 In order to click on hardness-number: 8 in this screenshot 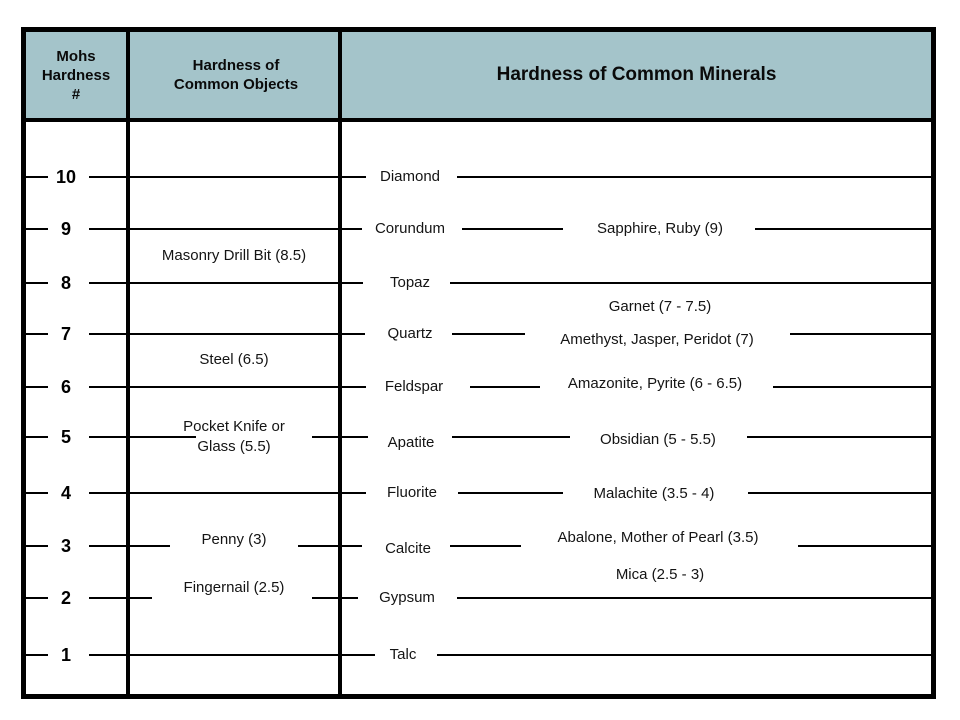, I will do `click(65, 283)`.